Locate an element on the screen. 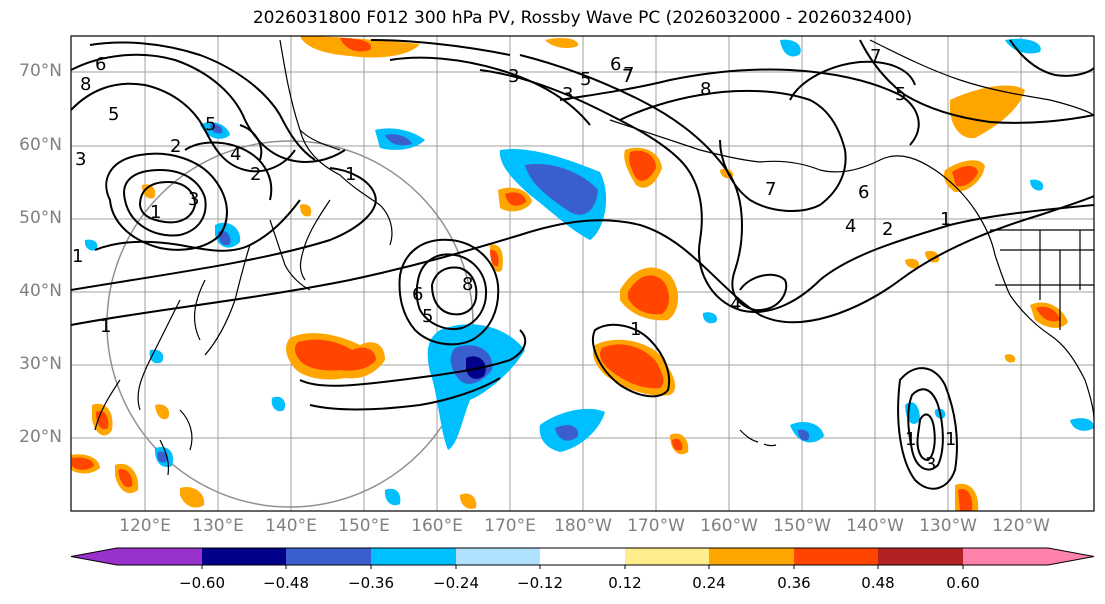 The image size is (1105, 604). colorbar-tick: 0.12 is located at coordinates (625, 583).